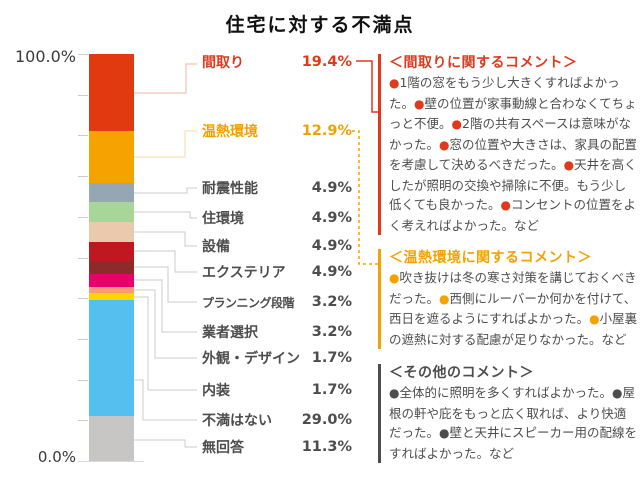 Image resolution: width=640 pixels, height=500 pixels. I want to click on label-row-6: プランニング段階 3.2%, so click(277, 302).